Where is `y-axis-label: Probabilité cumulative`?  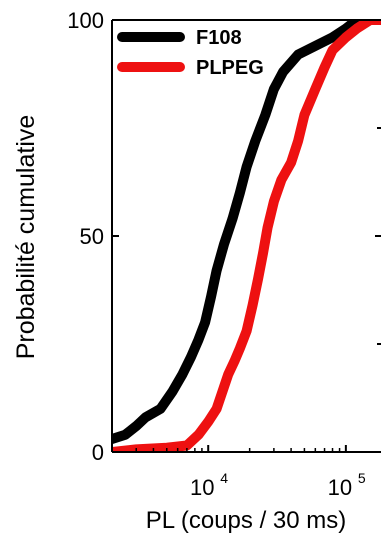
y-axis-label: Probabilité cumulative is located at coordinates (26, 237).